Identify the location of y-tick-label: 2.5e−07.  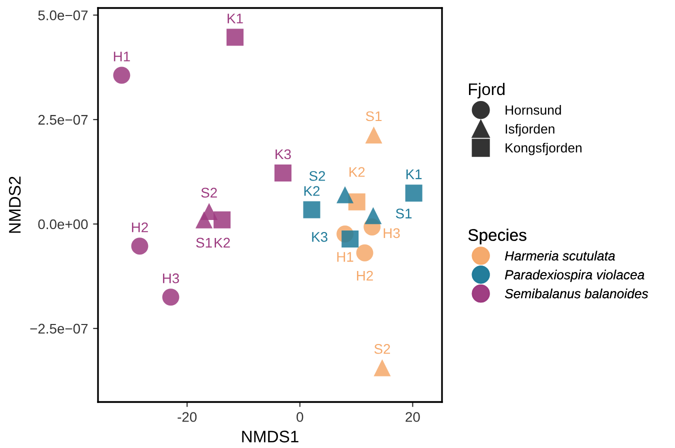
(63, 119).